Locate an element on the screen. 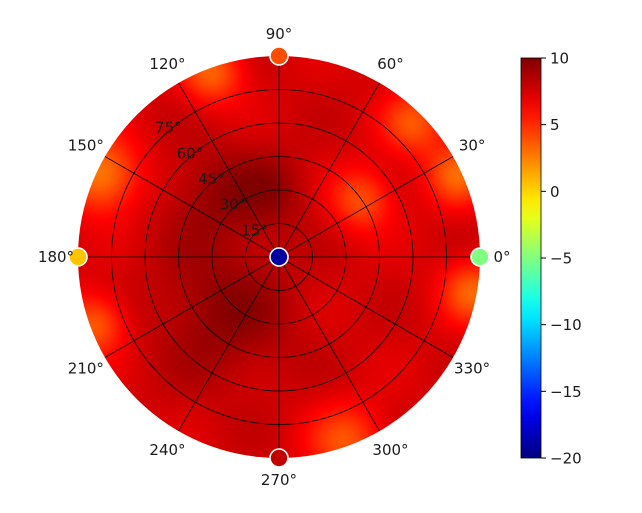  colorbar-tick-label-3: −5 is located at coordinates (561, 259).